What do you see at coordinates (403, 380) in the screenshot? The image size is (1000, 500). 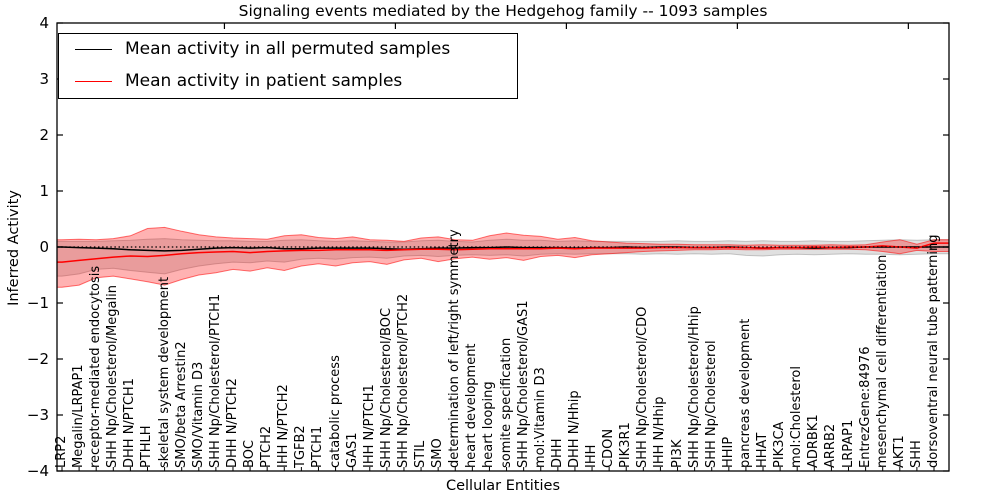 I see `x-tick-label: SHH Np/Cholesterol/PTCH2` at bounding box center [403, 380].